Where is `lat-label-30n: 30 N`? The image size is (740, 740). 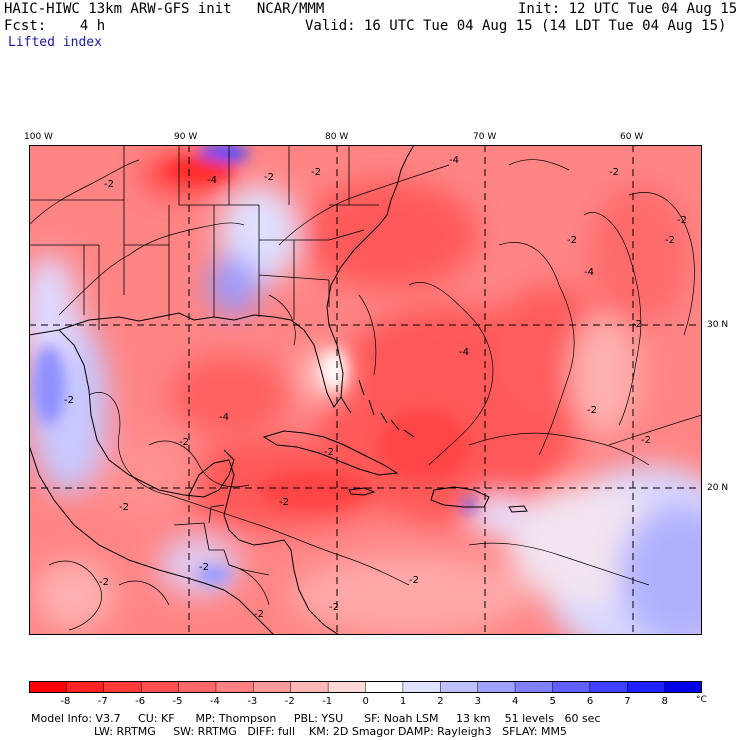 lat-label-30n: 30 N is located at coordinates (718, 325).